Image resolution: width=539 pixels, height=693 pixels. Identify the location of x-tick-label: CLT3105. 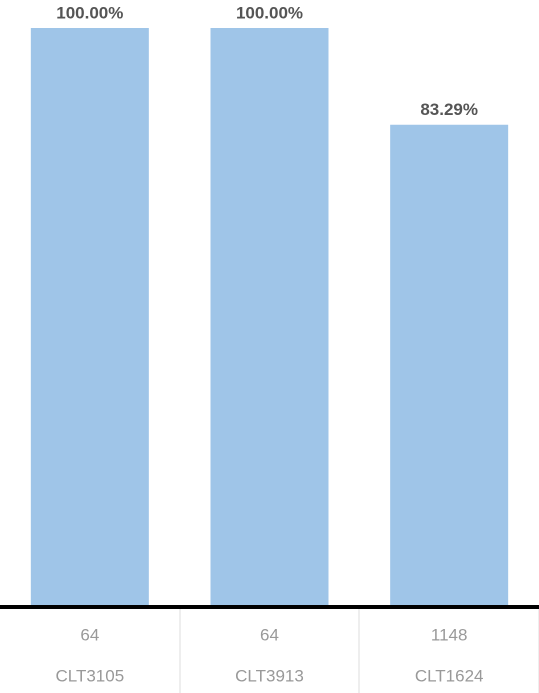
(89, 675).